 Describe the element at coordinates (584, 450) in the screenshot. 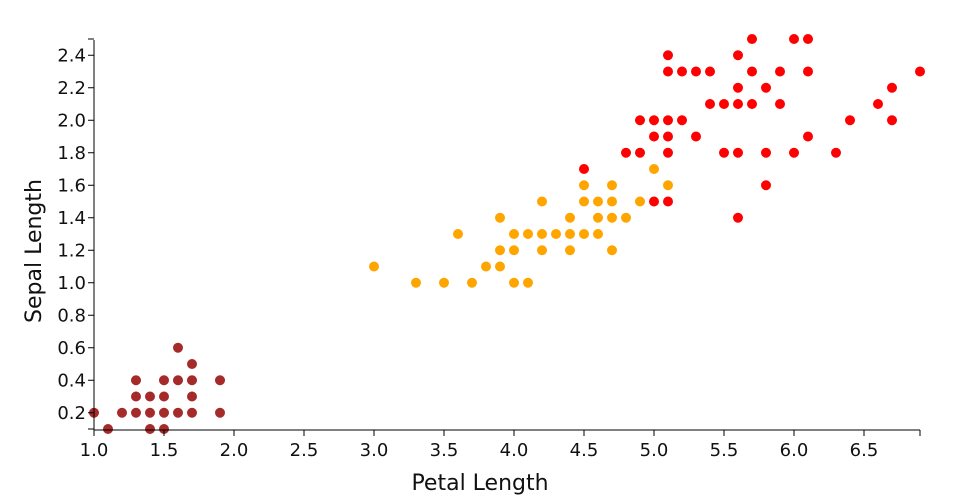

I see `x-tick-label: 4.5` at that location.